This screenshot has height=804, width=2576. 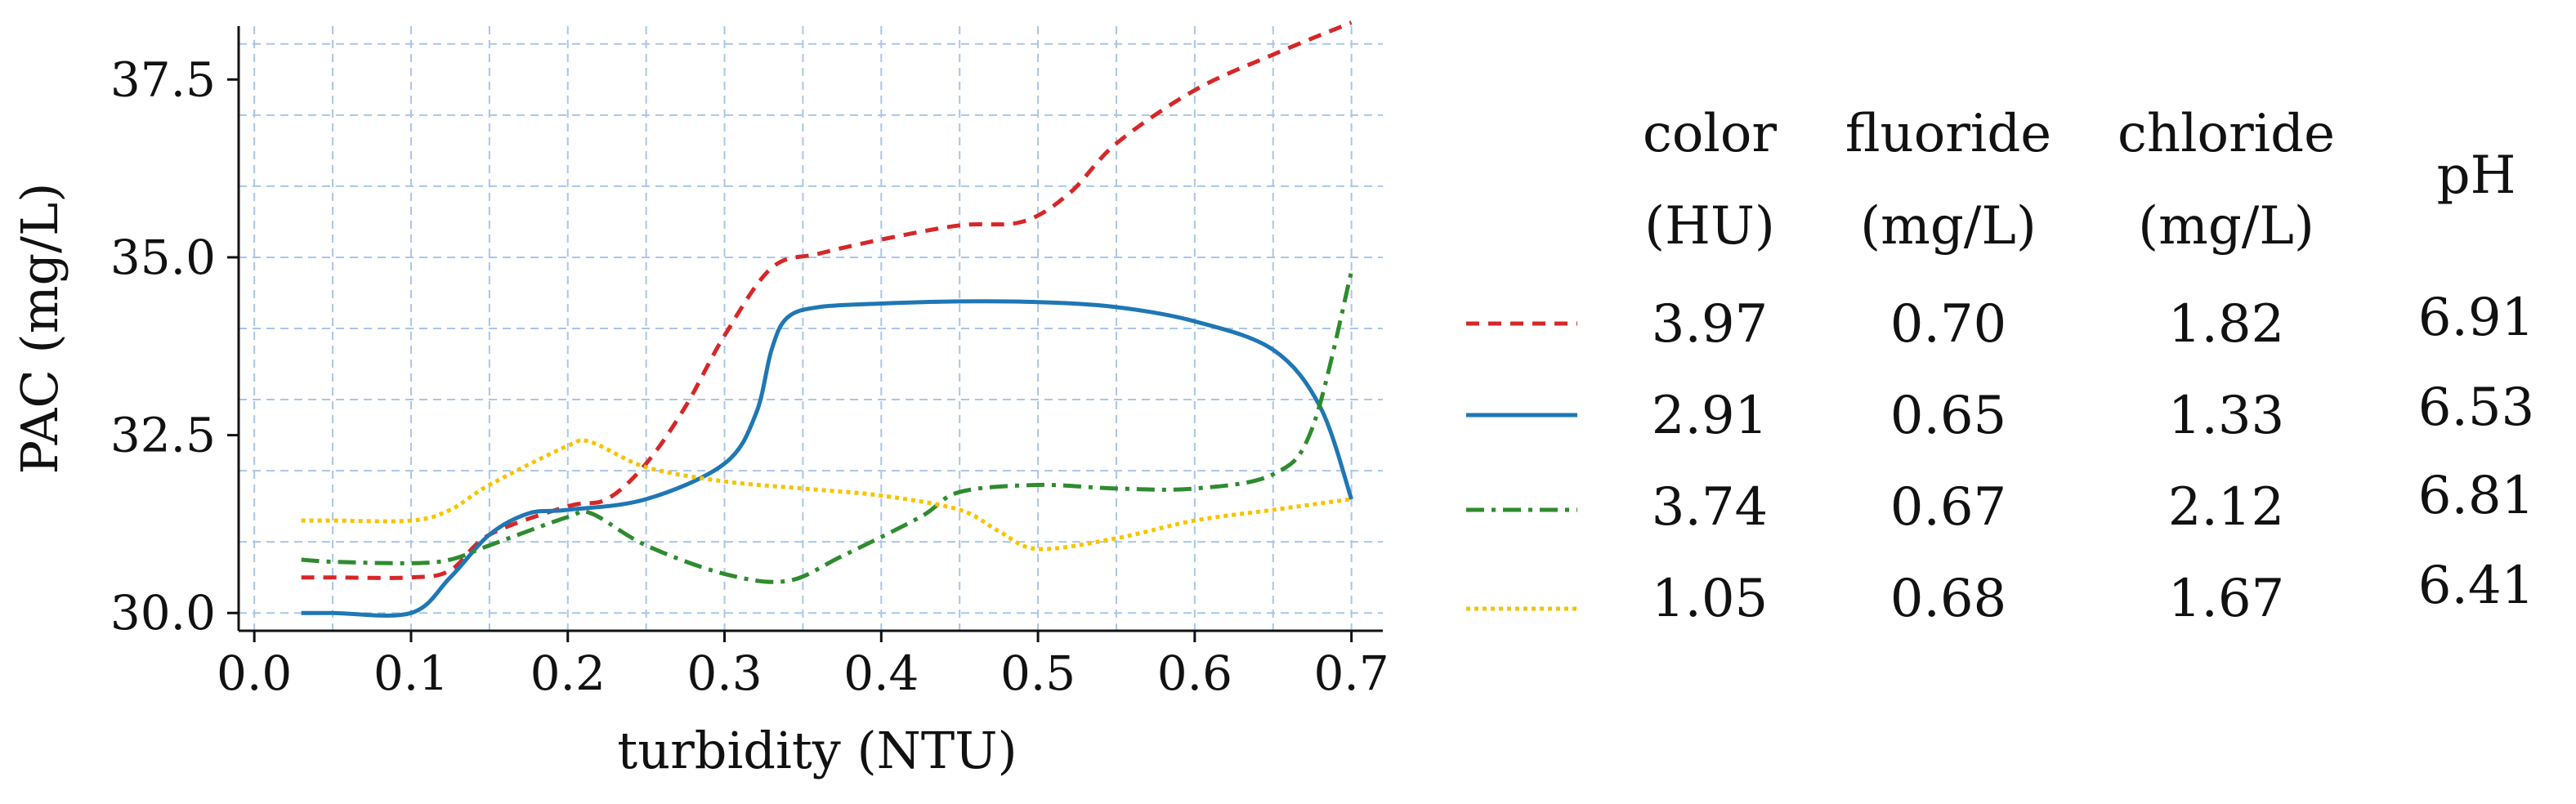 What do you see at coordinates (2226, 324) in the screenshot?
I see `legend-value: 1.82` at bounding box center [2226, 324].